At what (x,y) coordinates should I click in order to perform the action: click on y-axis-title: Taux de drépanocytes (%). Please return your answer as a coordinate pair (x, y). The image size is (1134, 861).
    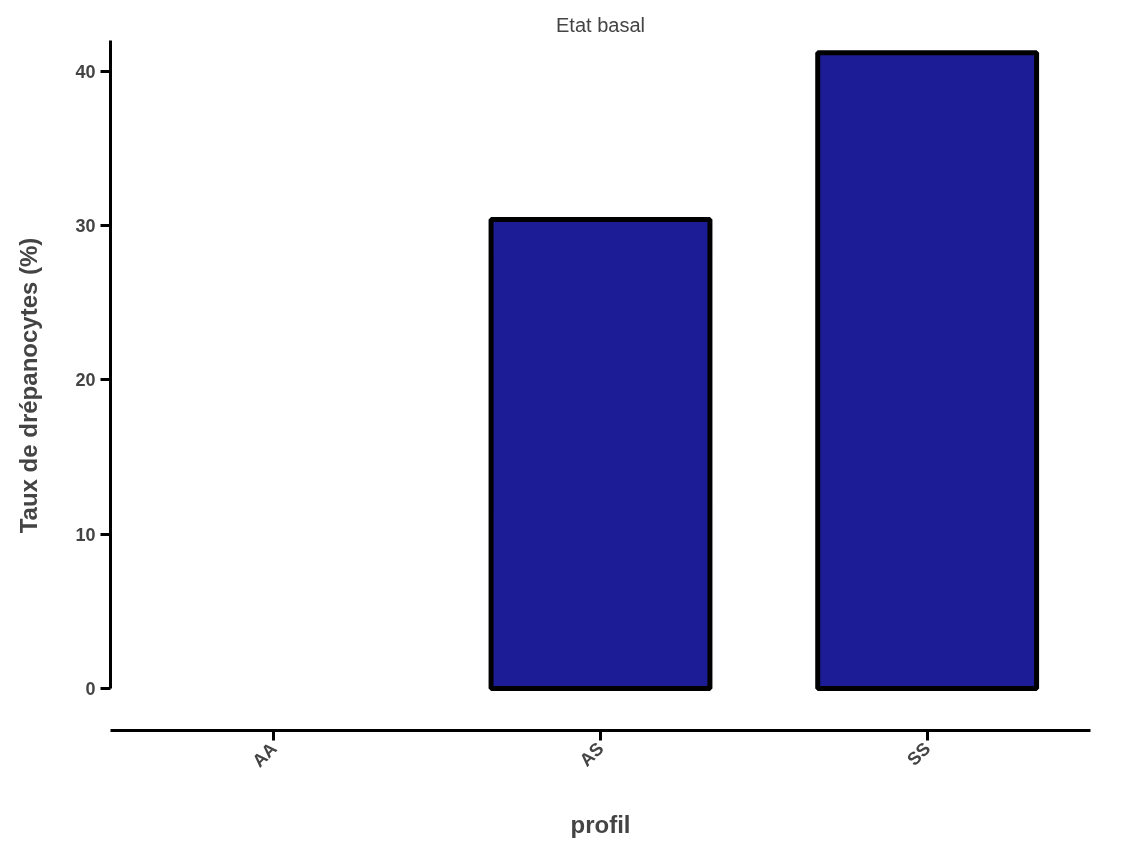
    Looking at the image, I should click on (29, 385).